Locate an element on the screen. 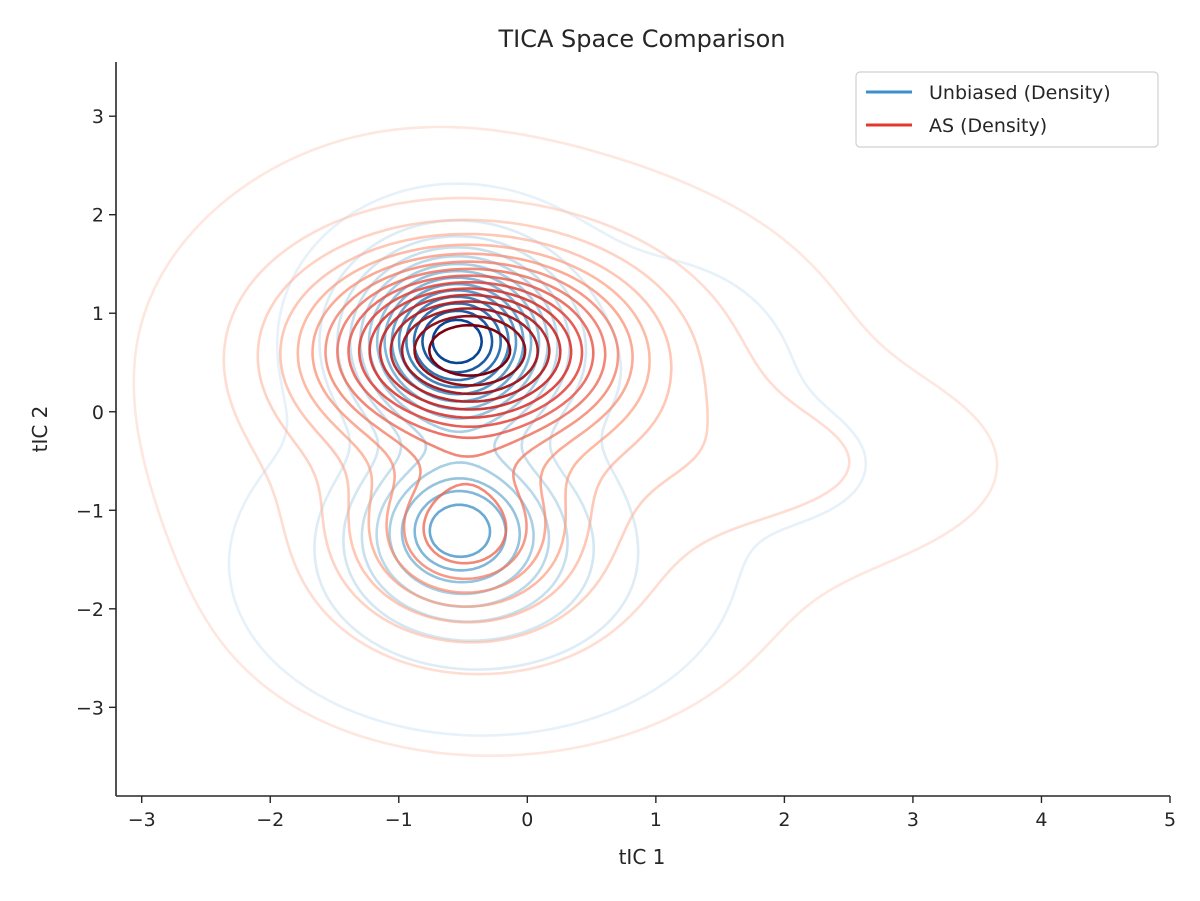  y-tick-label: −3 is located at coordinates (90, 708).